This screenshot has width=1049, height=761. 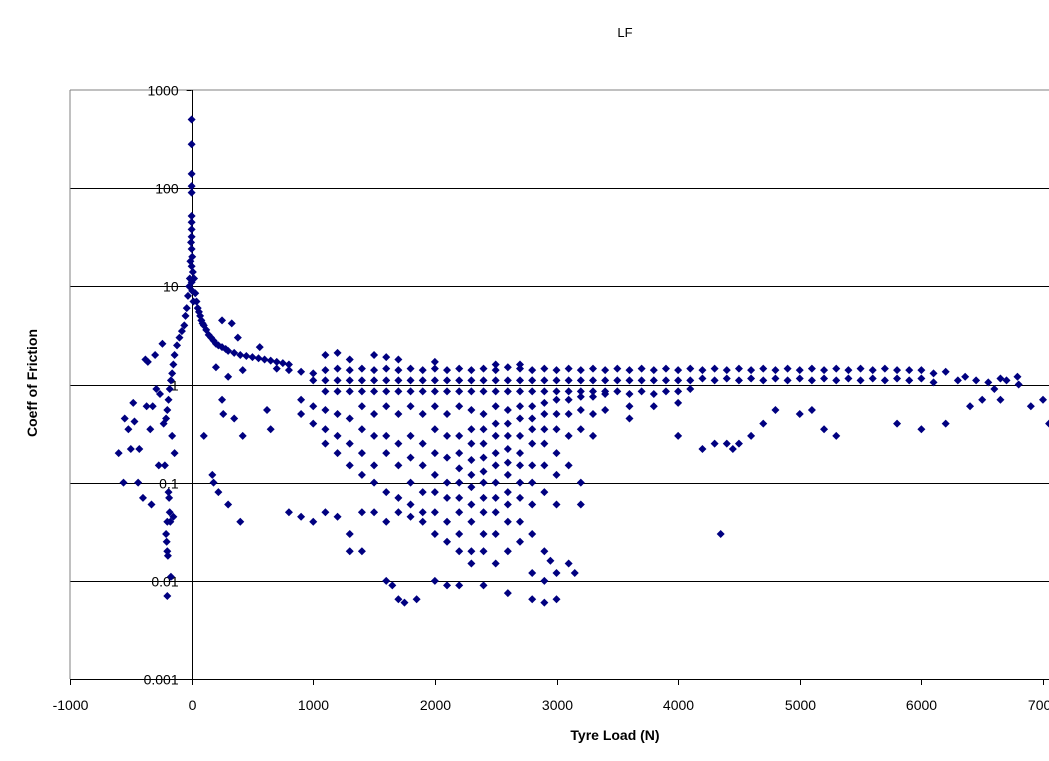 I want to click on x-tick-label: 6000, so click(x=921, y=705).